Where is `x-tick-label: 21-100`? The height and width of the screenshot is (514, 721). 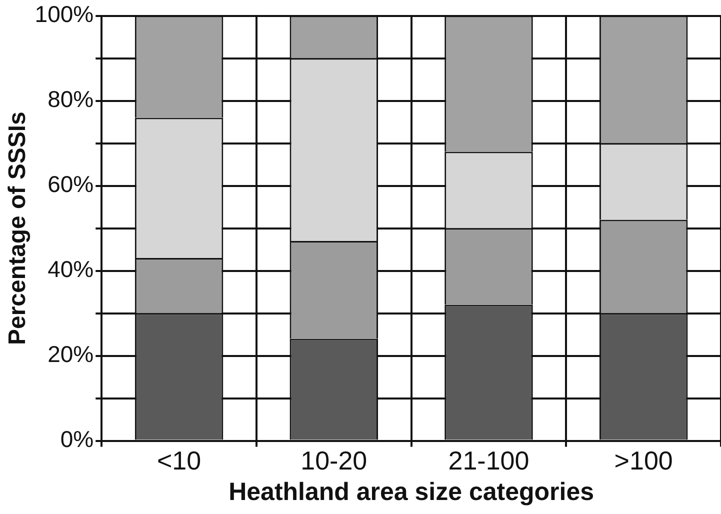
x-tick-label: 21-100 is located at coordinates (489, 461).